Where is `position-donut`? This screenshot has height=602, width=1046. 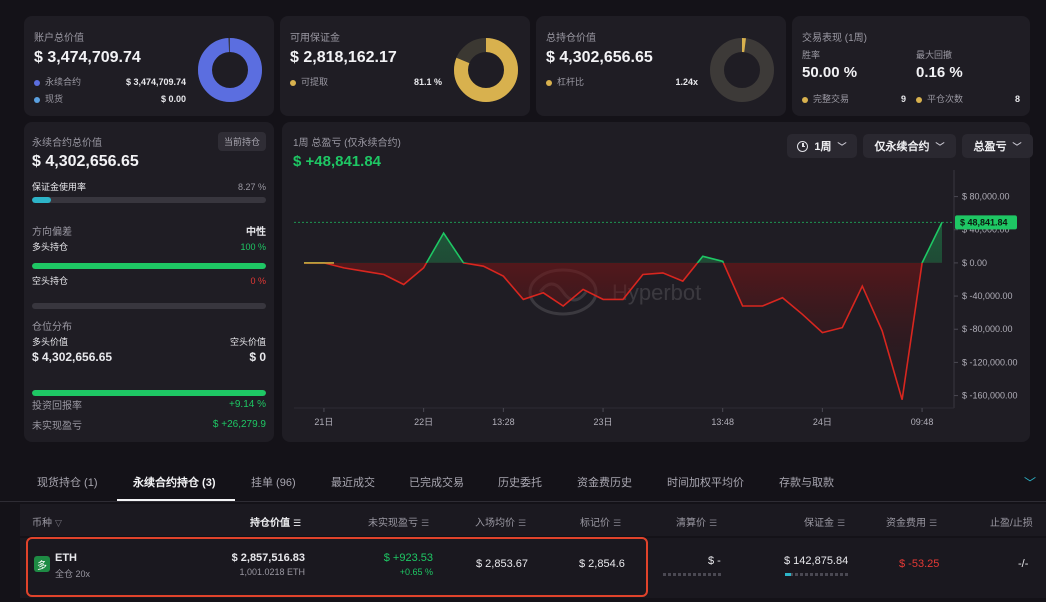
position-donut is located at coordinates (742, 70).